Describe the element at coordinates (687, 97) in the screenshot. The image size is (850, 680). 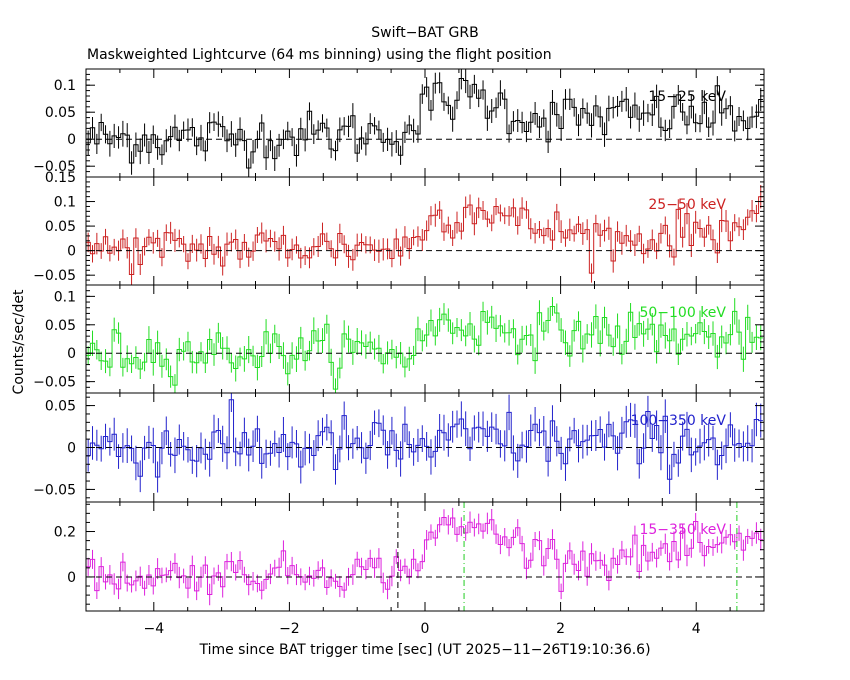
I see `band-label: 15−25 keV` at that location.